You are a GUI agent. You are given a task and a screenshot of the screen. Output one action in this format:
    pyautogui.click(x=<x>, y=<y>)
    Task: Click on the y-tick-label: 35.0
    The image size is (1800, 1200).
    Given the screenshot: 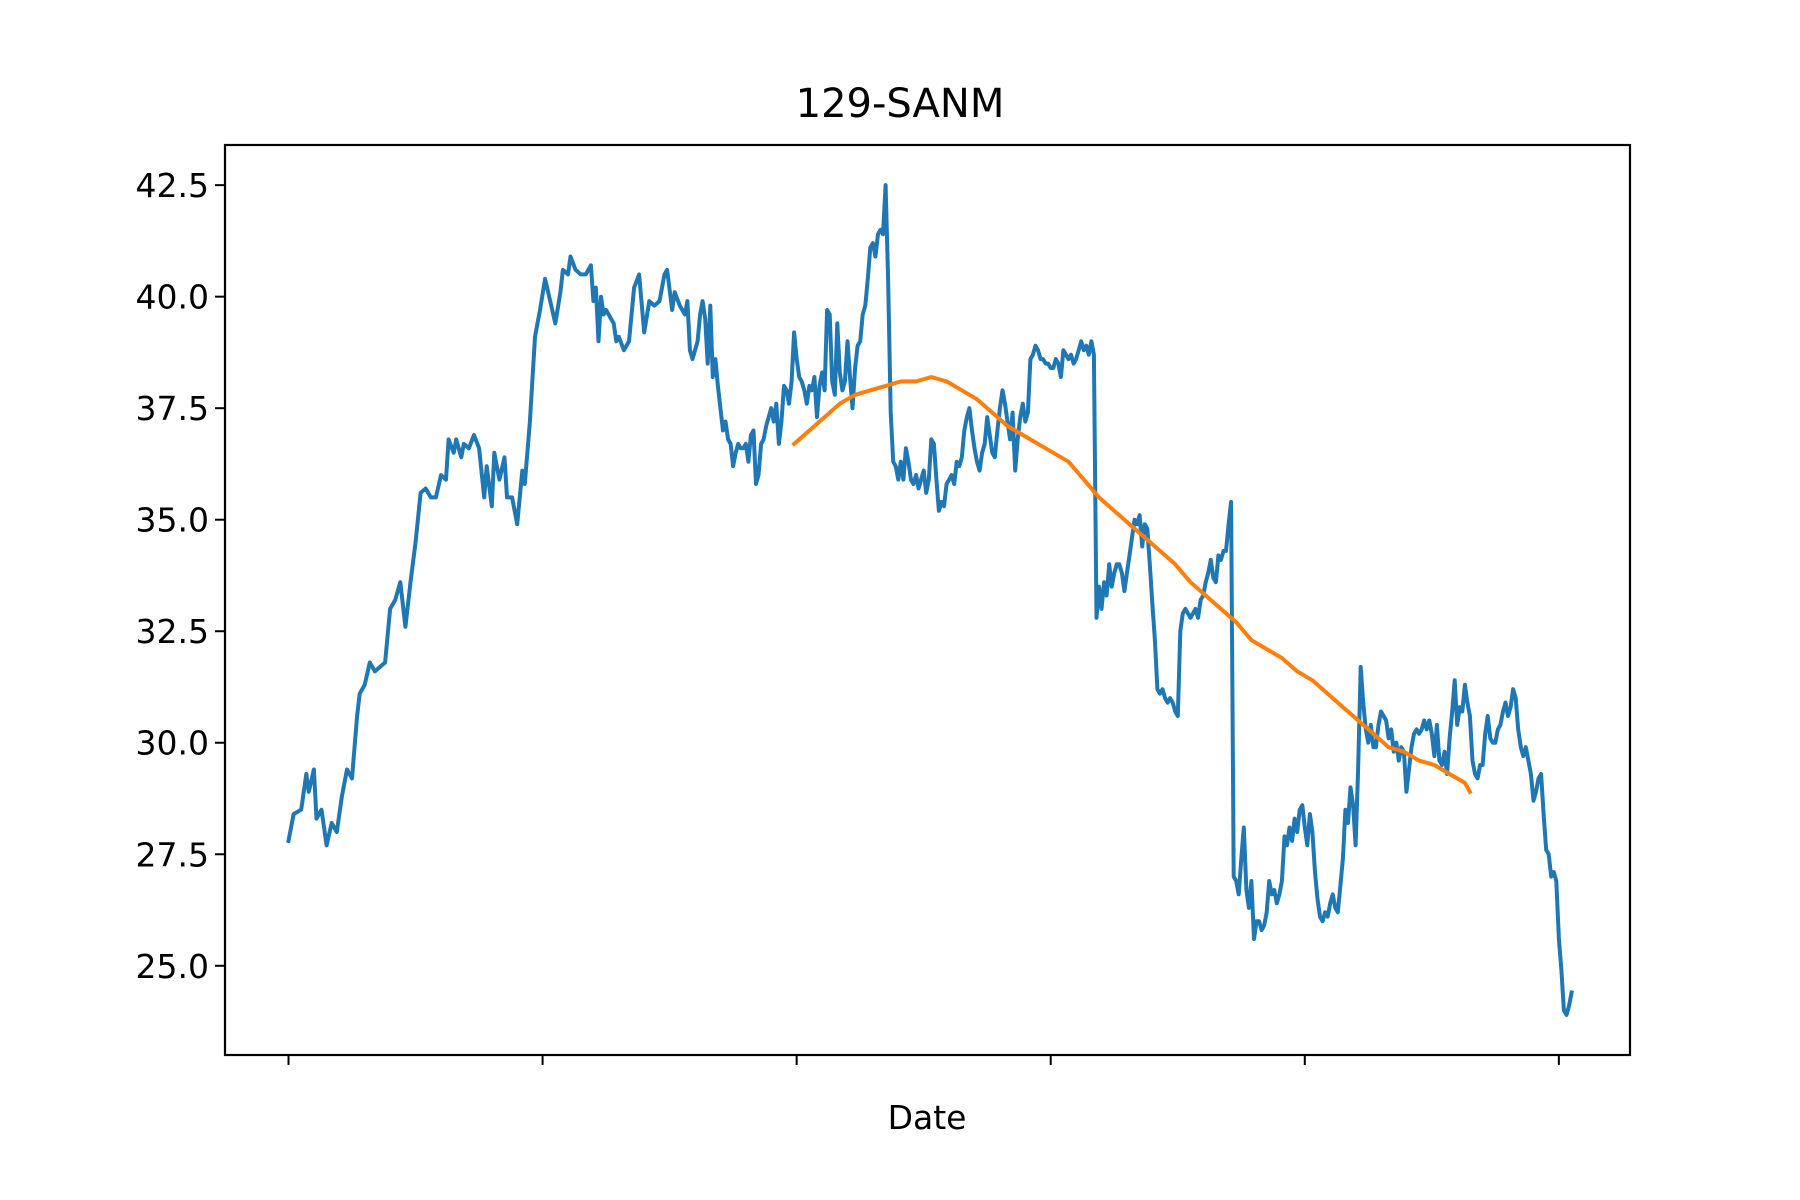 What is the action you would take?
    pyautogui.click(x=172, y=520)
    